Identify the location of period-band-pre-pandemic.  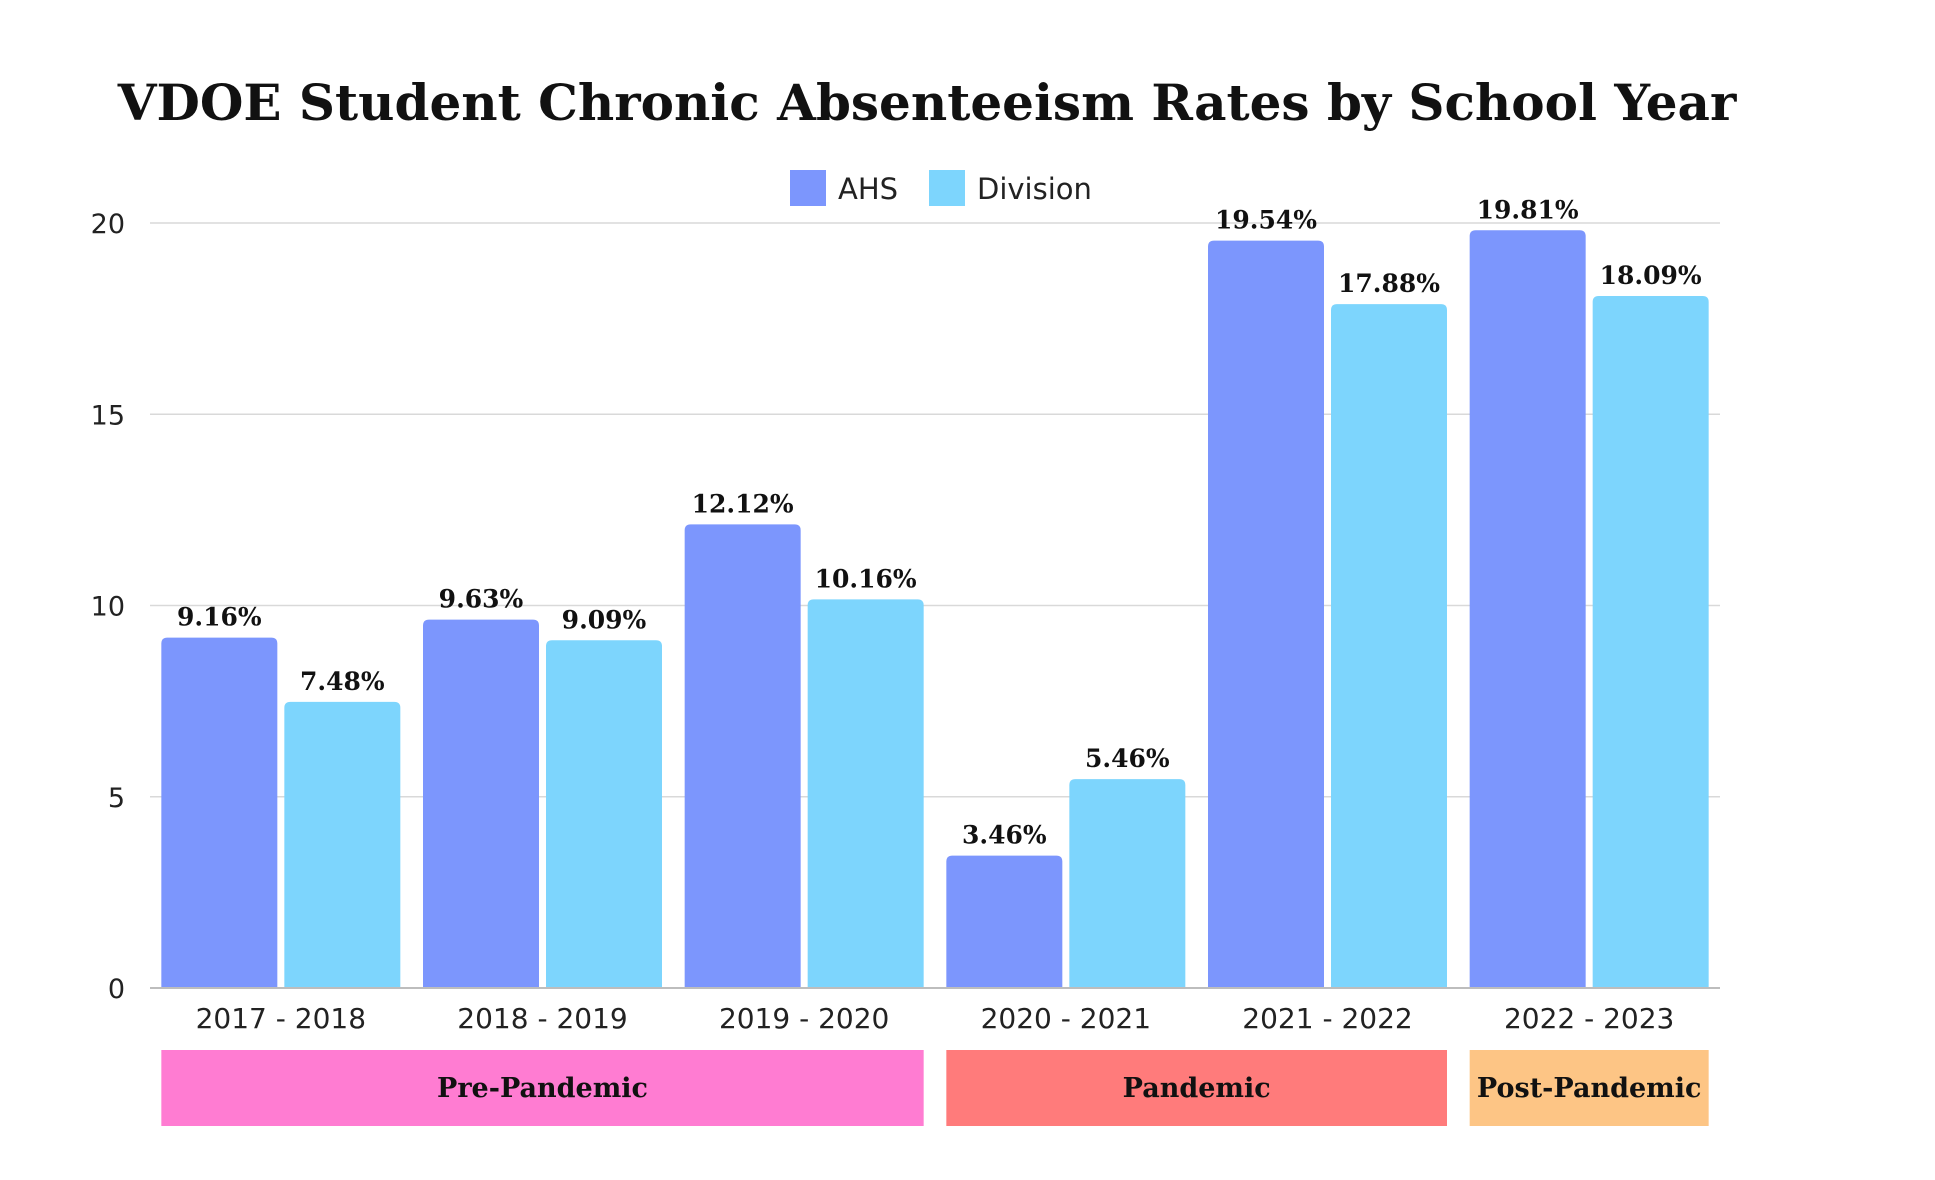
(542, 1088).